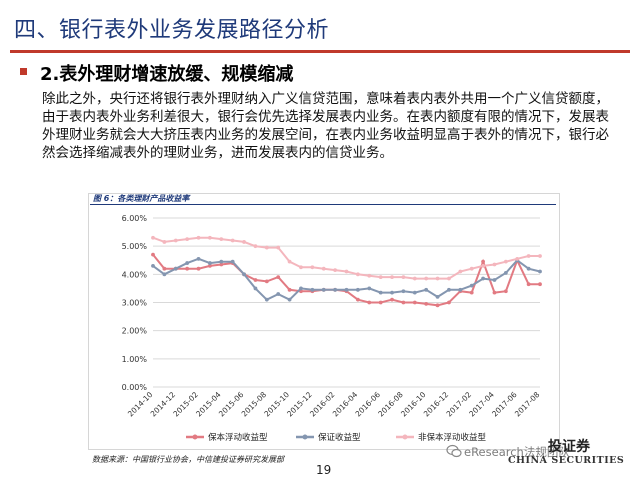 Image resolution: width=640 pixels, height=480 pixels. What do you see at coordinates (527, 404) in the screenshot?
I see `x-tick-label: 2017-08` at bounding box center [527, 404].